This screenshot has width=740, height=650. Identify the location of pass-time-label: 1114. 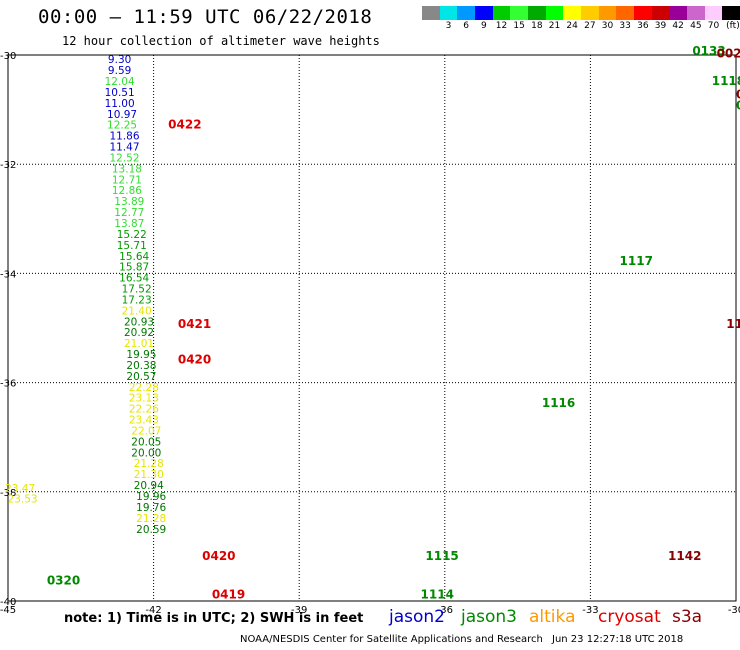
(437, 594).